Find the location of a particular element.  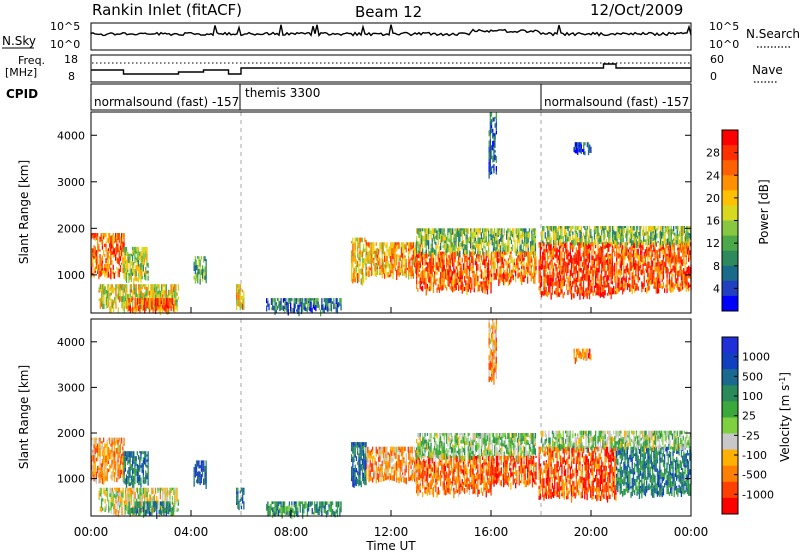

cpid-segment-3: normalsound (fast) -157 is located at coordinates (616, 102).